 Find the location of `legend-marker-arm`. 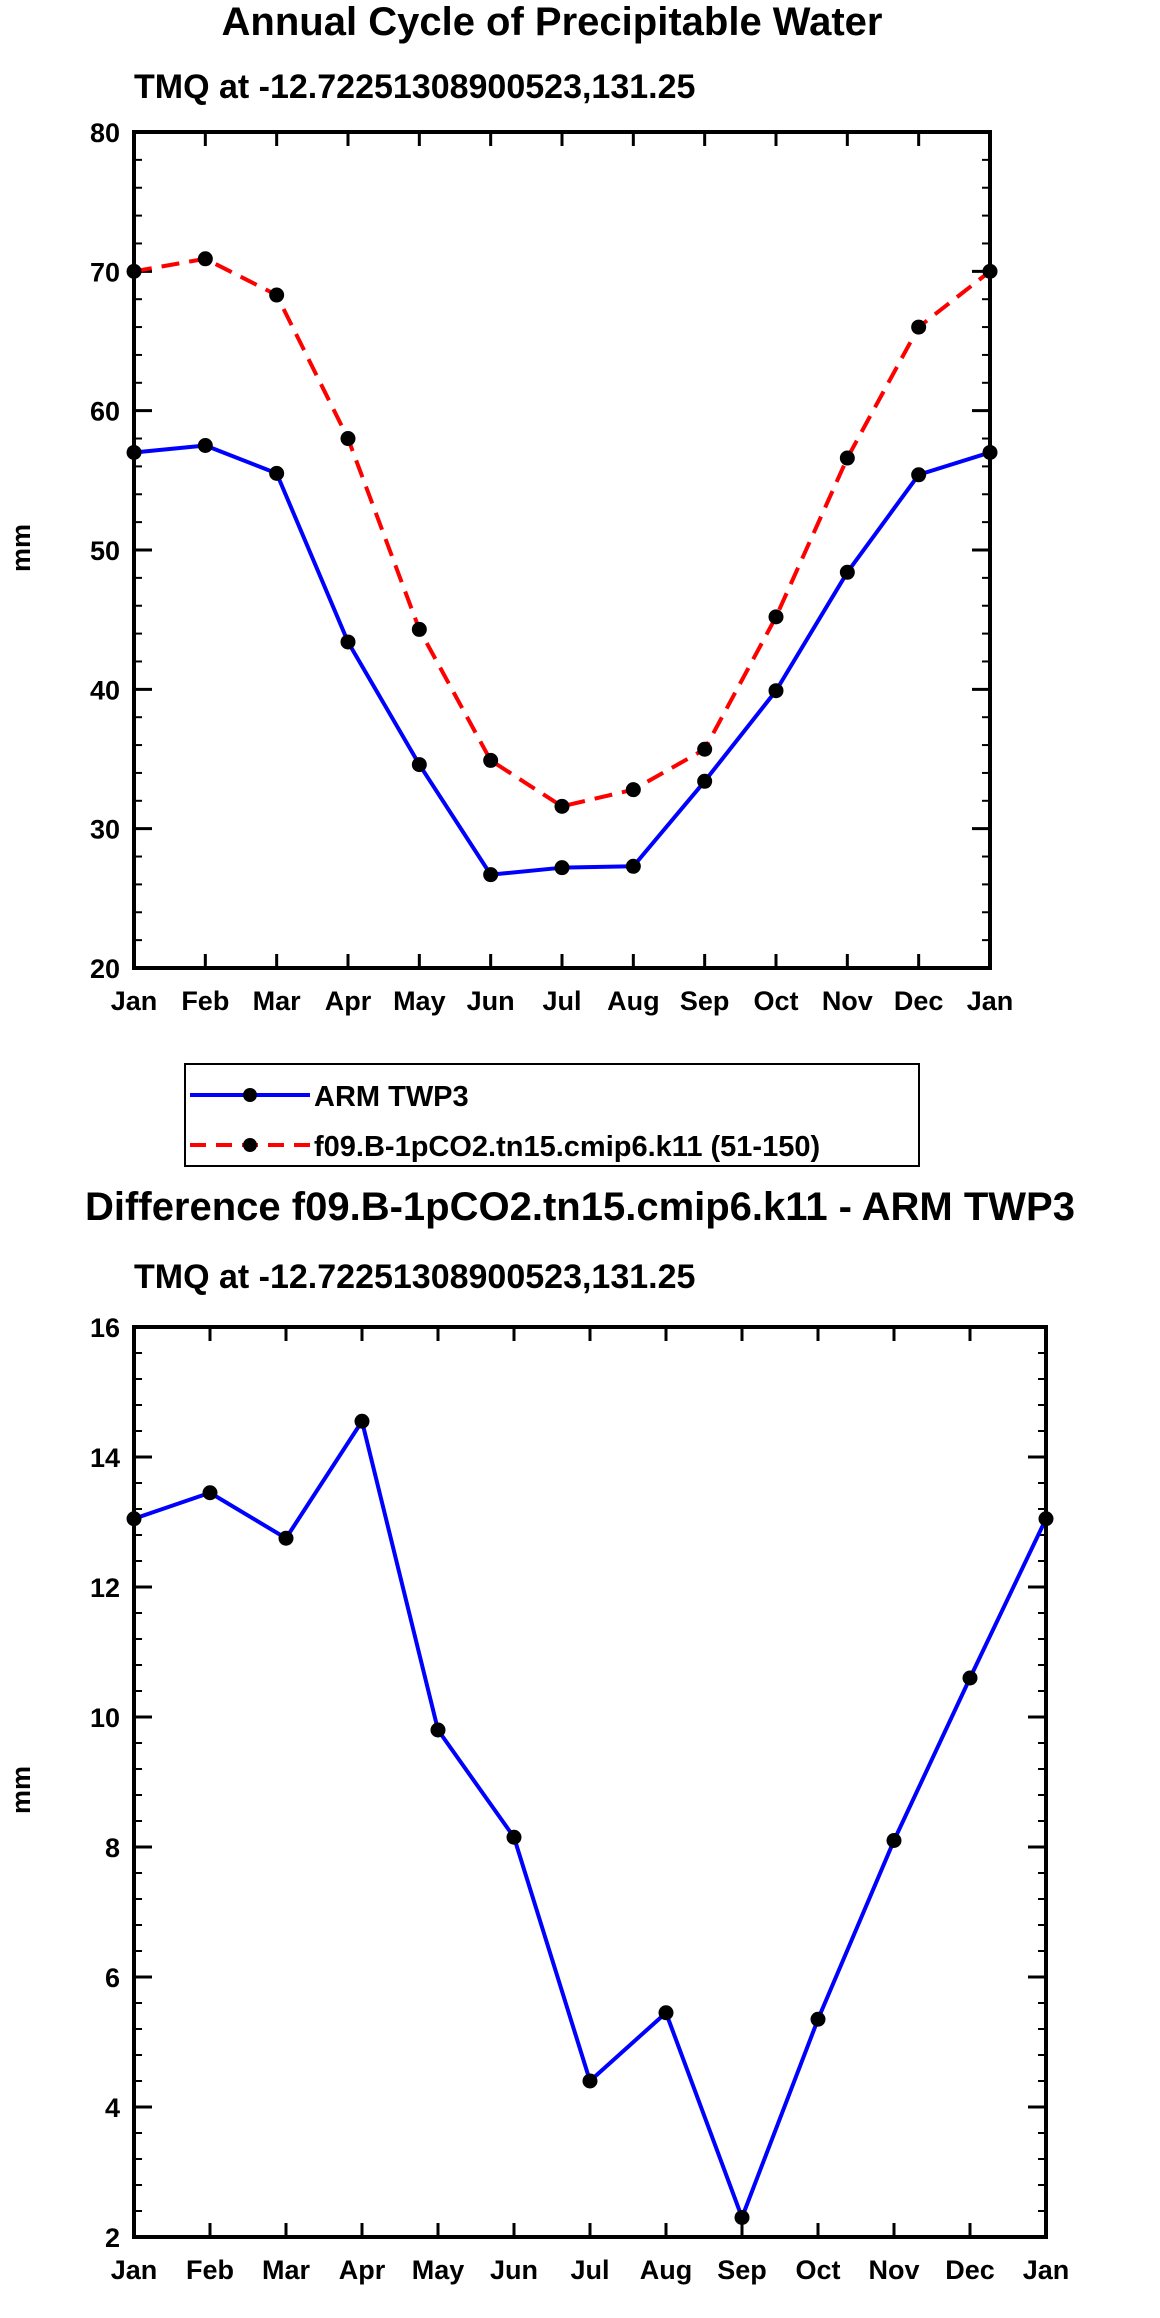

legend-marker-arm is located at coordinates (250, 1095).